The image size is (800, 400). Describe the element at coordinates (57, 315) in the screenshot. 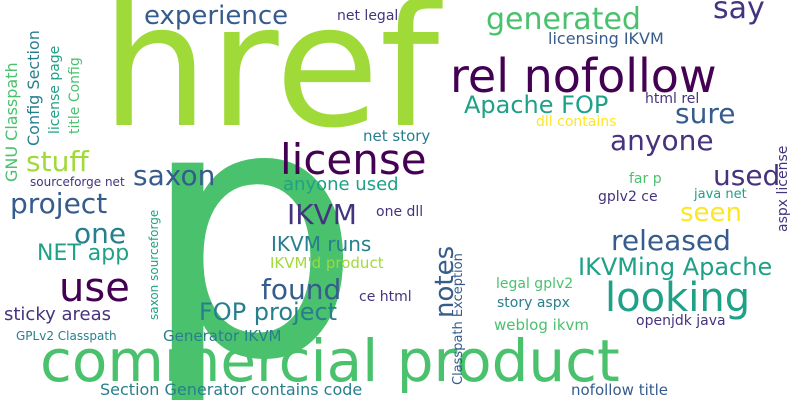

I see `word-sticky-areas: sticky areas` at that location.